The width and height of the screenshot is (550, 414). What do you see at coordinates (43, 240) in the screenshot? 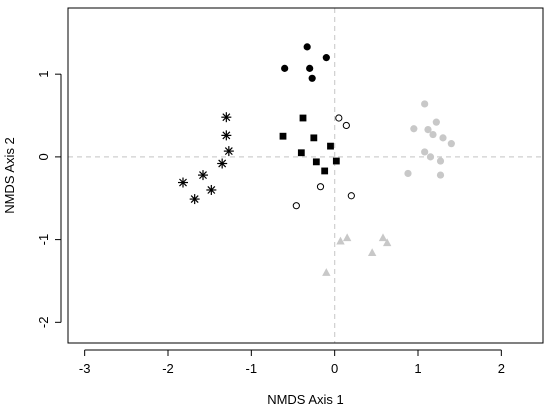
I see `y-tick-label: -1` at bounding box center [43, 240].